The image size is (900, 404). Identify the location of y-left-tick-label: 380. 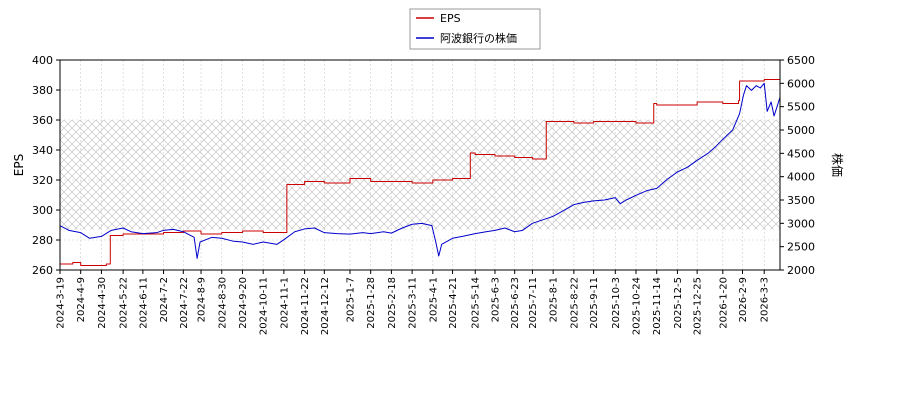
(42, 90).